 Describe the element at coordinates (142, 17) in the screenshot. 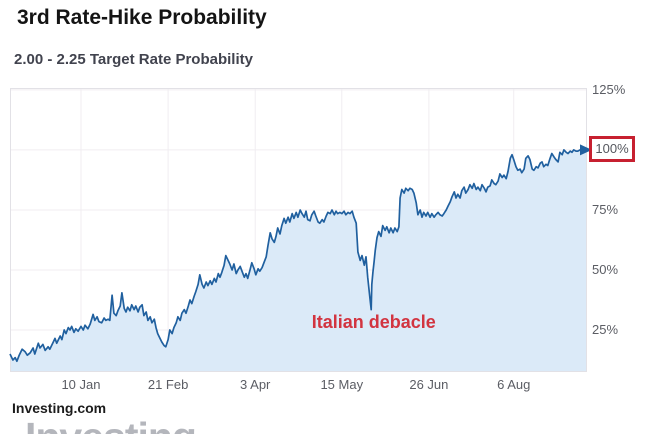

I see `chart-title: 3rd Rate-Hike Probability` at that location.